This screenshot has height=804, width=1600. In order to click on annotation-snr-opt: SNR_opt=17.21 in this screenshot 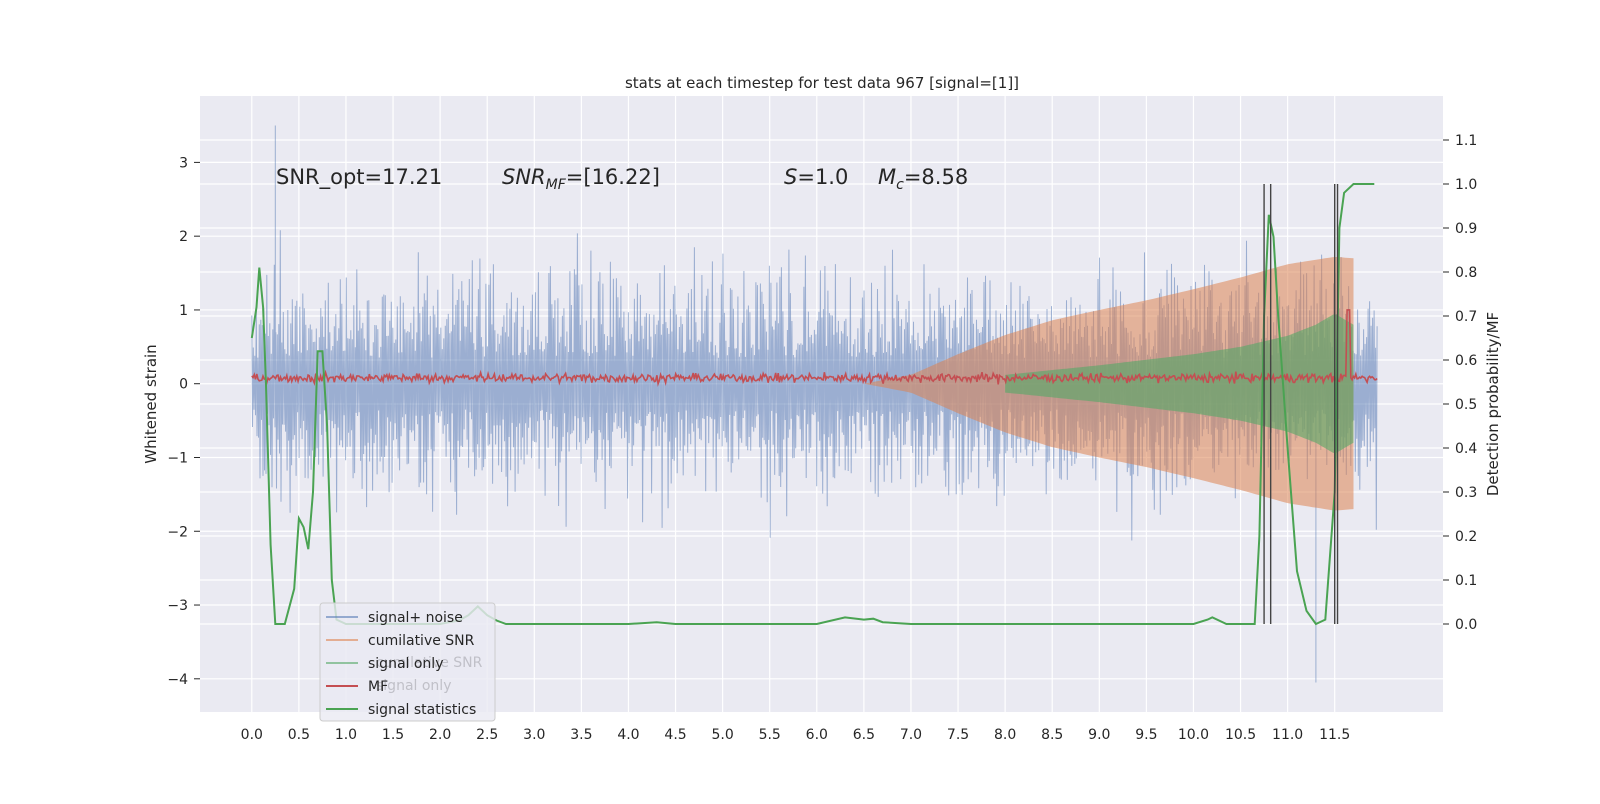, I will do `click(359, 177)`.